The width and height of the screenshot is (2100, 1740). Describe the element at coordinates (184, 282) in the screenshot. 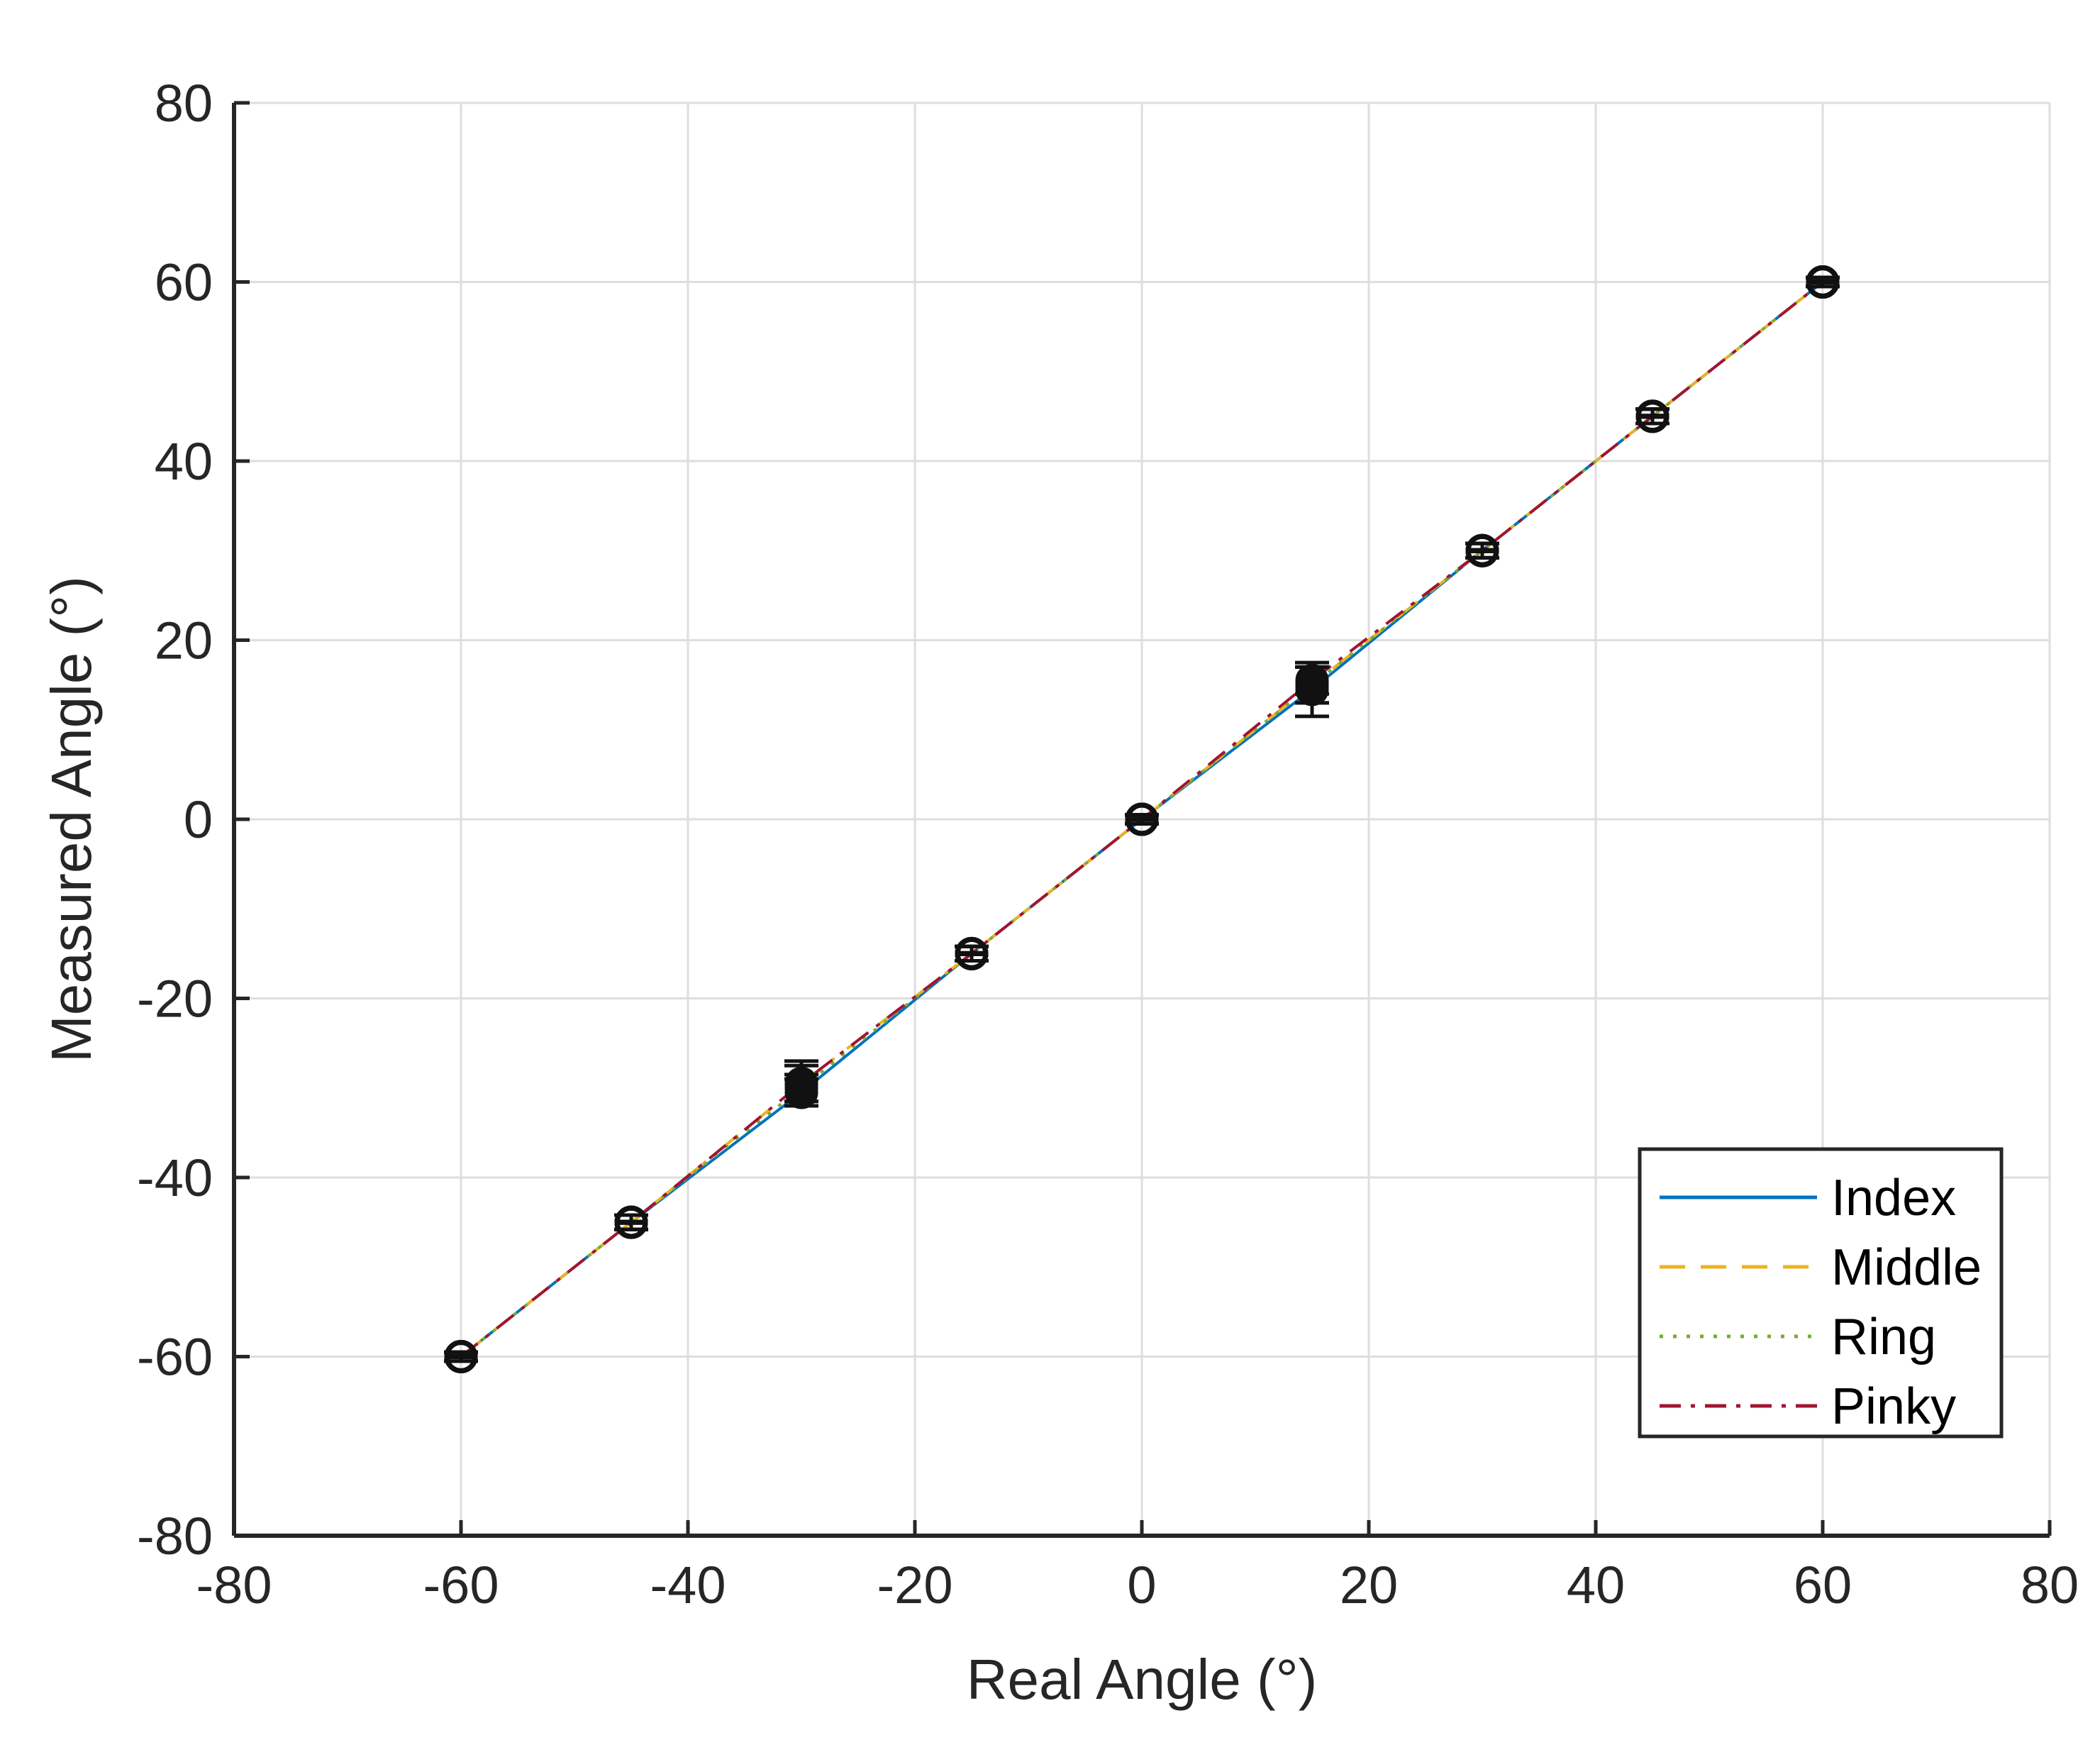

I see `y-tick-label: 60` at that location.